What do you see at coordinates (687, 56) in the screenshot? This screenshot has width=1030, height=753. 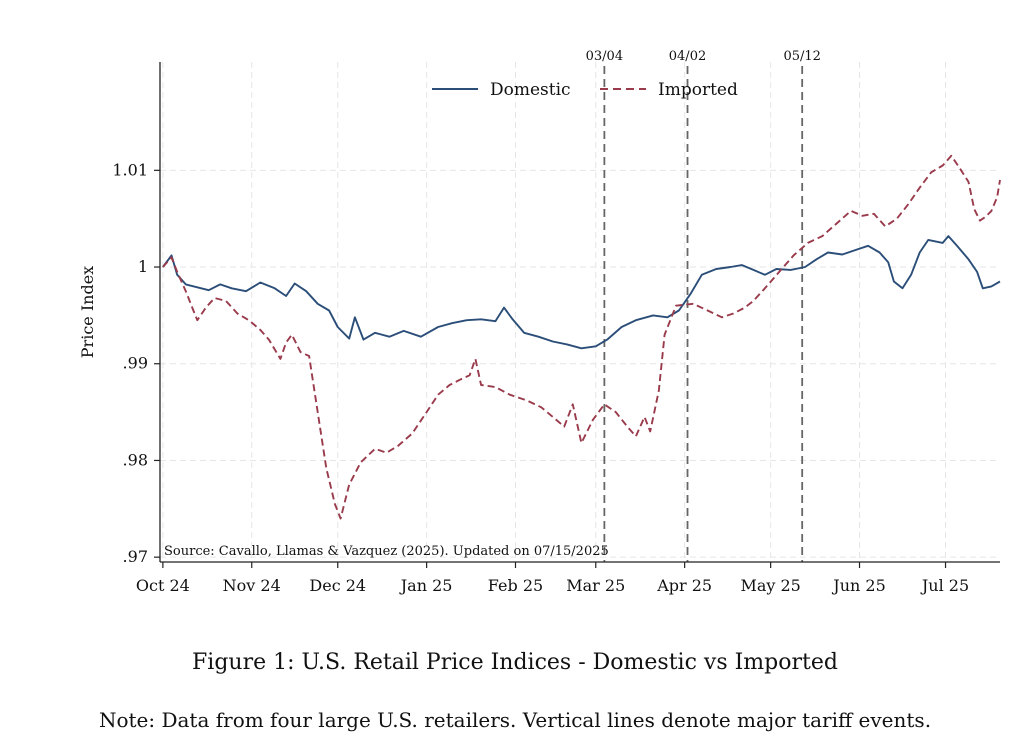 I see `tariff-event-label: 04/02` at bounding box center [687, 56].